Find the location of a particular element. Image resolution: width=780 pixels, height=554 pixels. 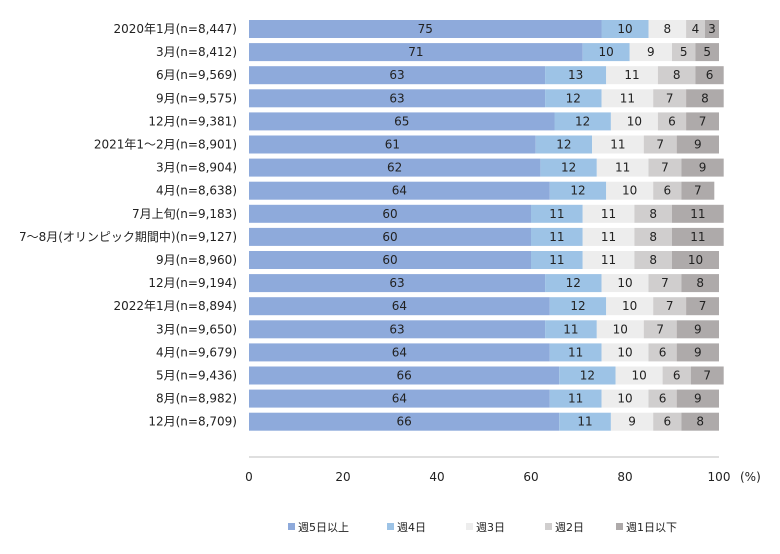

x-tick-label: 60 is located at coordinates (530, 477).